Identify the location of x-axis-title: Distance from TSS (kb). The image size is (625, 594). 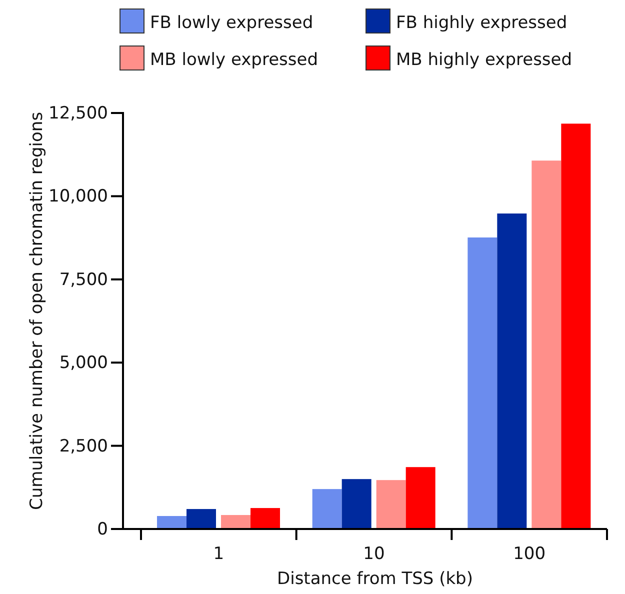
(375, 579).